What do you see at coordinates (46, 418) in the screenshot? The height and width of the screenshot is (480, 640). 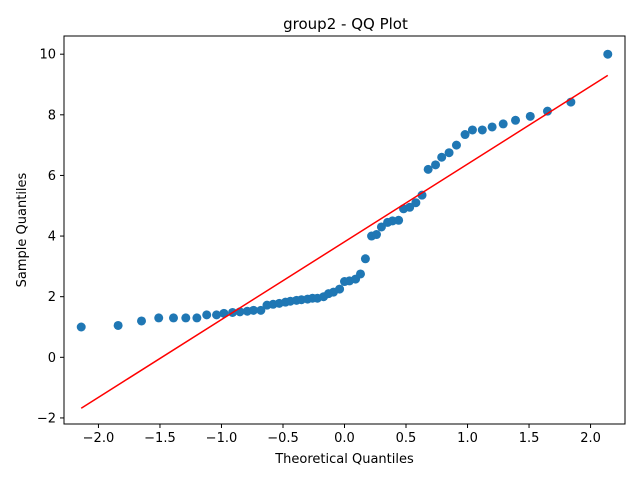 I see `y-tick-label: −2` at bounding box center [46, 418].